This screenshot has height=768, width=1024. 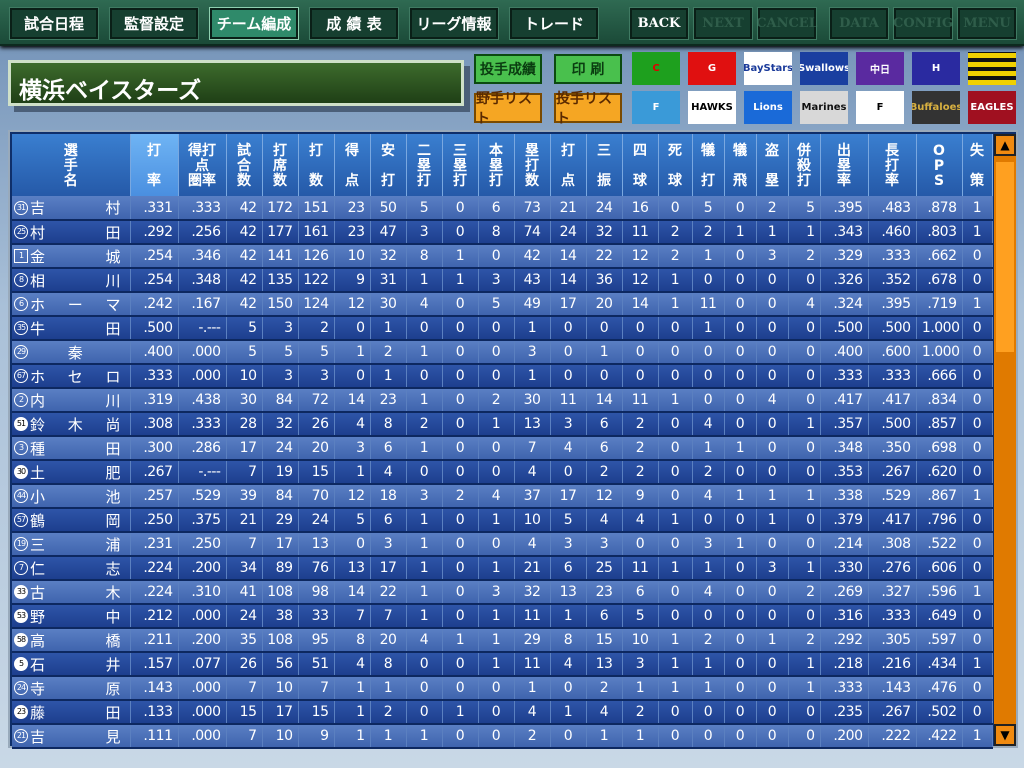 I want to click on system-button-data: DATA, so click(x=859, y=23).